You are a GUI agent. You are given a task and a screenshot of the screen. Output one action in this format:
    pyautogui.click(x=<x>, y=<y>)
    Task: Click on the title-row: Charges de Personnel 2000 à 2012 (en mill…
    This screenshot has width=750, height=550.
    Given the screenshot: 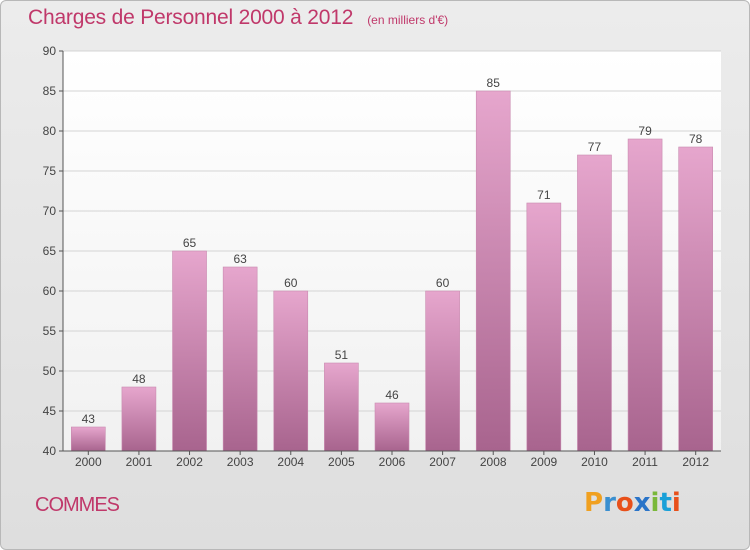 What is the action you would take?
    pyautogui.click(x=238, y=18)
    